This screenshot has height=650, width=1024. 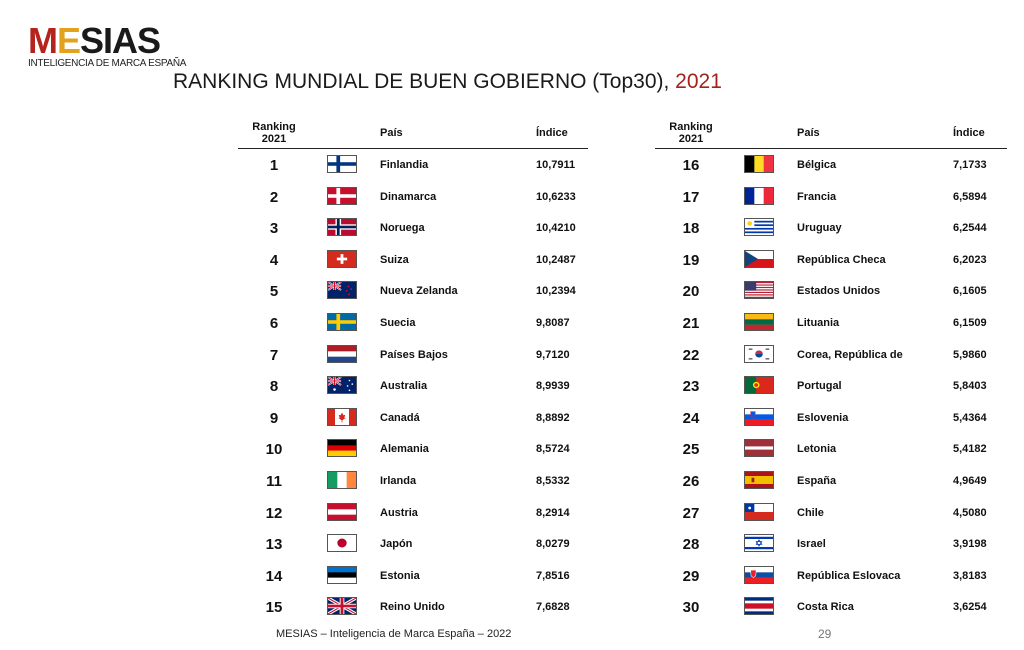 What do you see at coordinates (759, 385) in the screenshot?
I see `portugal-flag-icon` at bounding box center [759, 385].